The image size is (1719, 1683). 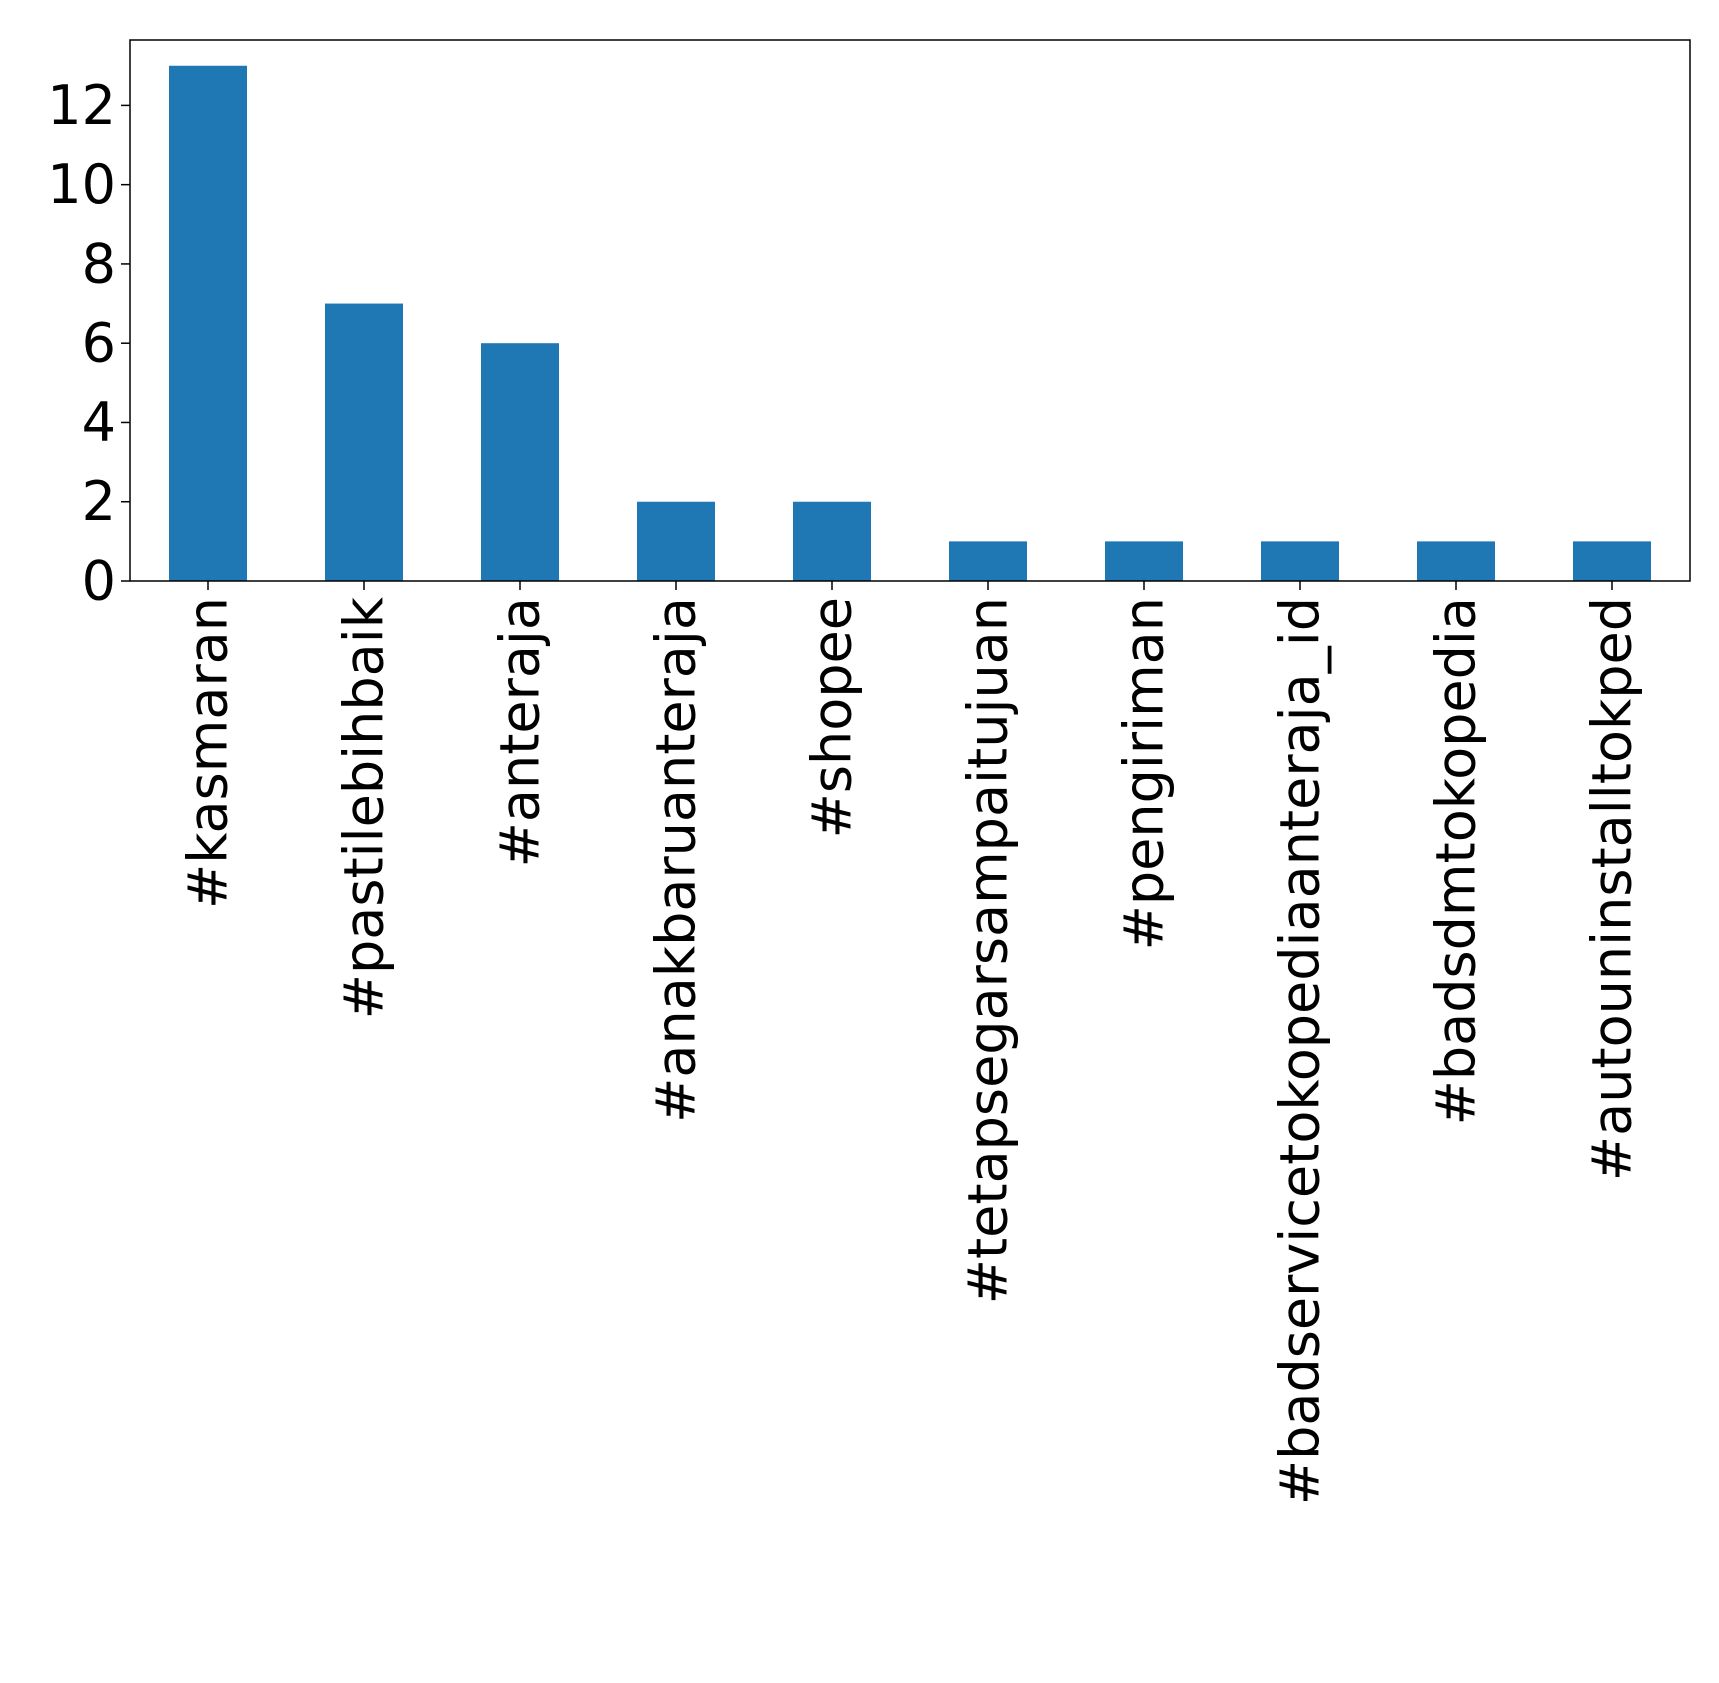 What do you see at coordinates (99, 263) in the screenshot?
I see `y-tick-label: 8` at bounding box center [99, 263].